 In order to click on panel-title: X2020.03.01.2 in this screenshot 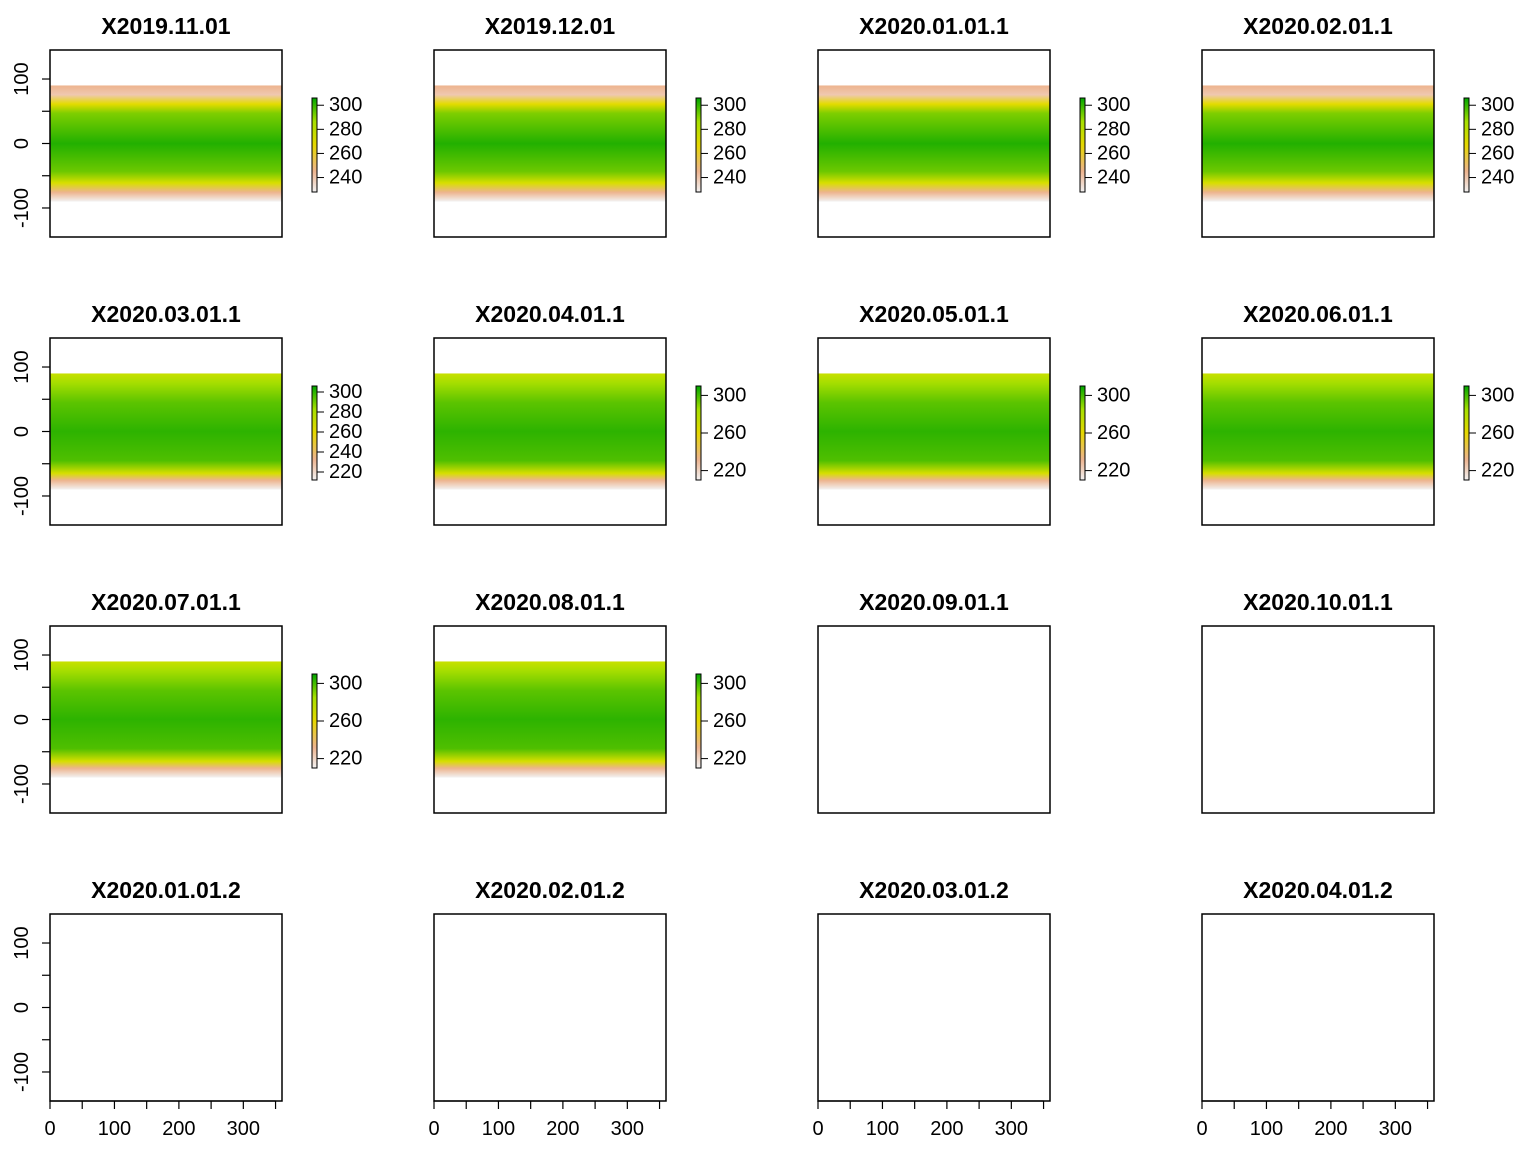, I will do `click(934, 890)`.